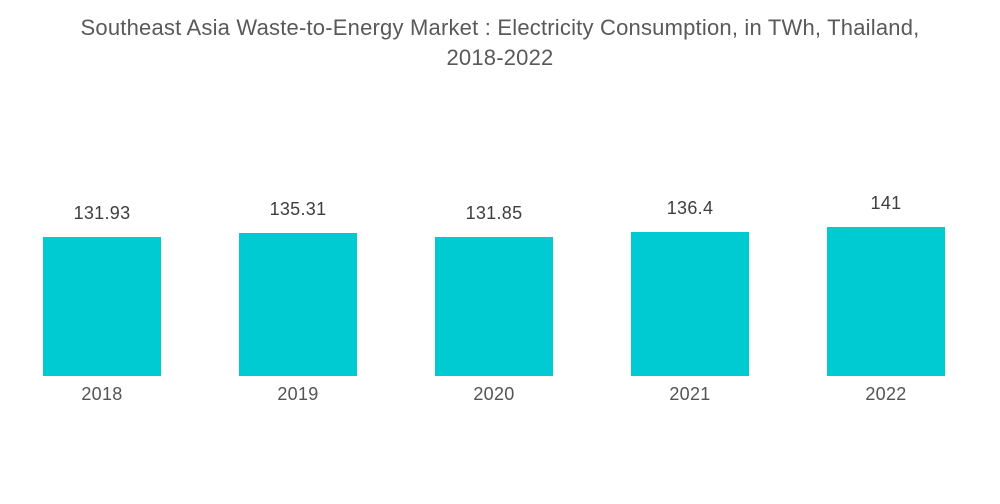 Image resolution: width=1000 pixels, height=504 pixels. What do you see at coordinates (298, 394) in the screenshot?
I see `x-axis-label-2019: 2019` at bounding box center [298, 394].